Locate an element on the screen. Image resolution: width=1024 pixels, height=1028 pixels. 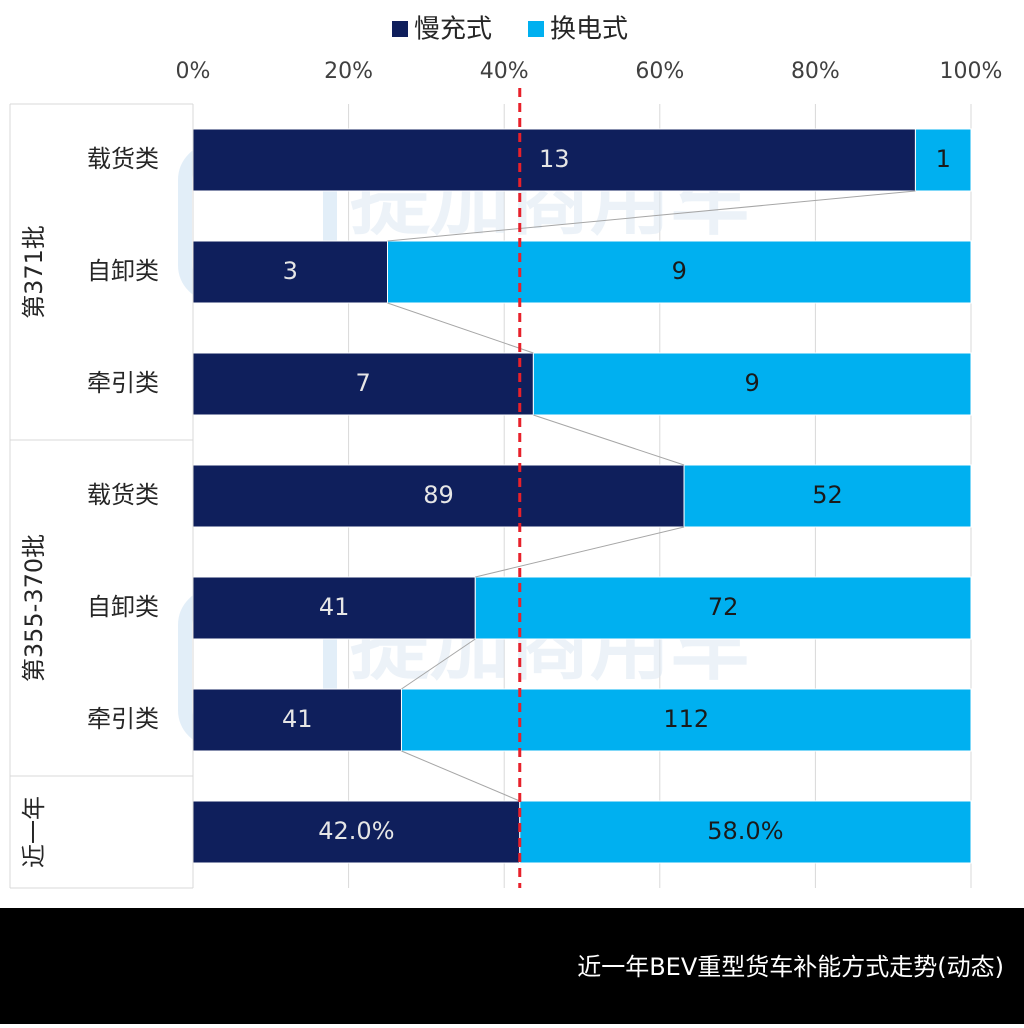
data-label: 112 is located at coordinates (686, 719).